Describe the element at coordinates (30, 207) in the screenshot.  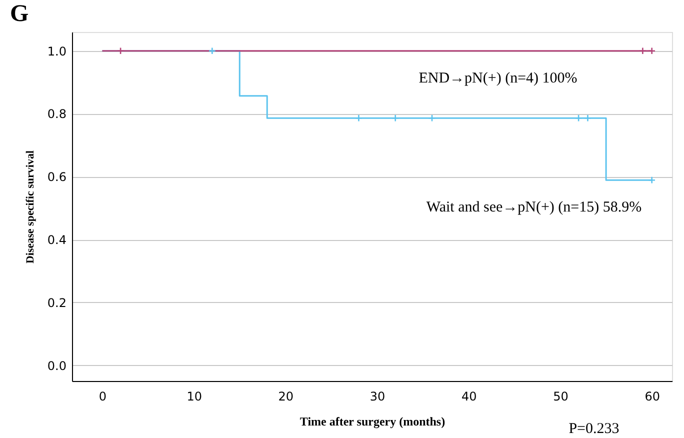
I see `y-axis-title: Disease specific survival` at that location.